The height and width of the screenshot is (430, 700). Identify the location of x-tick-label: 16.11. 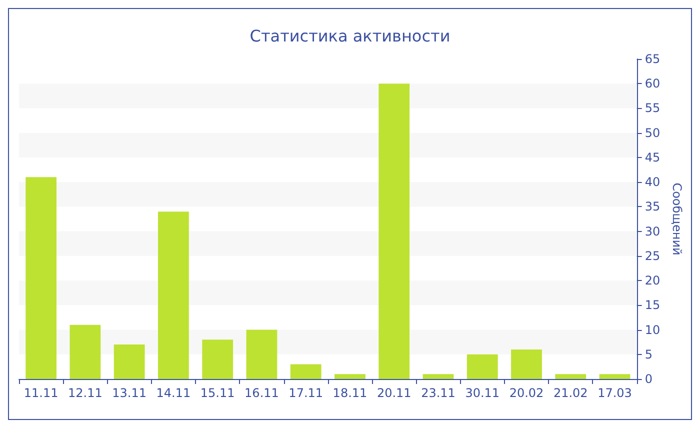
(261, 393).